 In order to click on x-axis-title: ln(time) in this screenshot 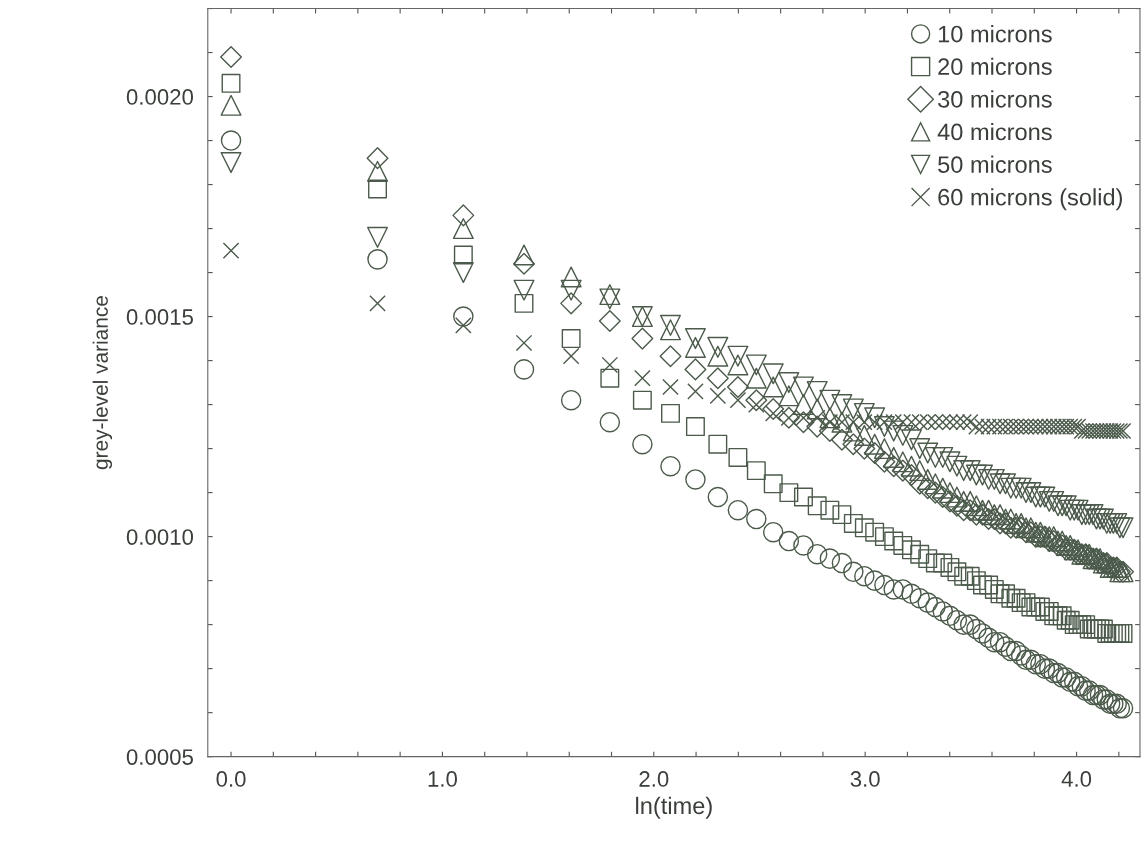, I will do `click(674, 807)`.